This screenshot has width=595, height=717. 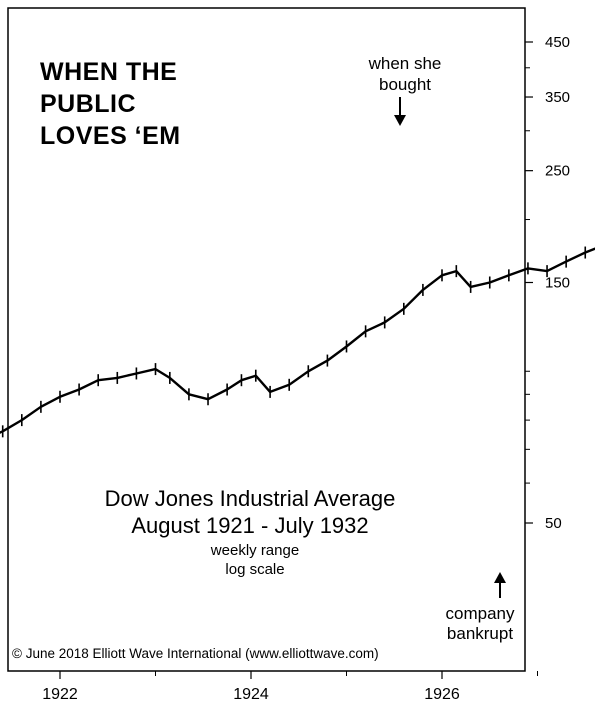 I want to click on arrow-up-icon, so click(x=500, y=585).